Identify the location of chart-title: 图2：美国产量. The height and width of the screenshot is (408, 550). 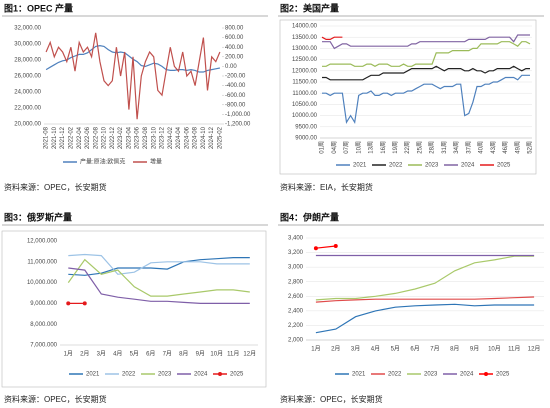
(309, 7).